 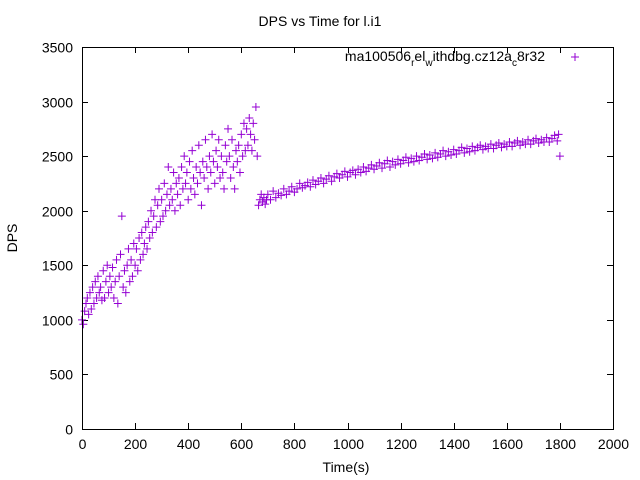 I want to click on y-tick-label: 1500, so click(x=57, y=266).